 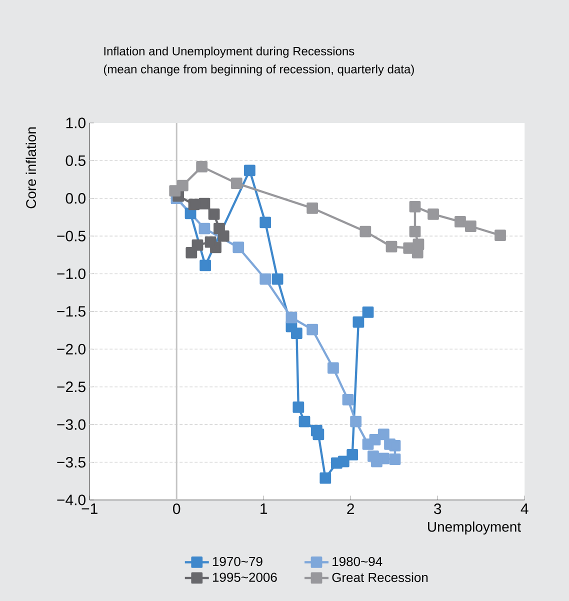 I want to click on y-tick-label: 0.0, so click(x=76, y=198).